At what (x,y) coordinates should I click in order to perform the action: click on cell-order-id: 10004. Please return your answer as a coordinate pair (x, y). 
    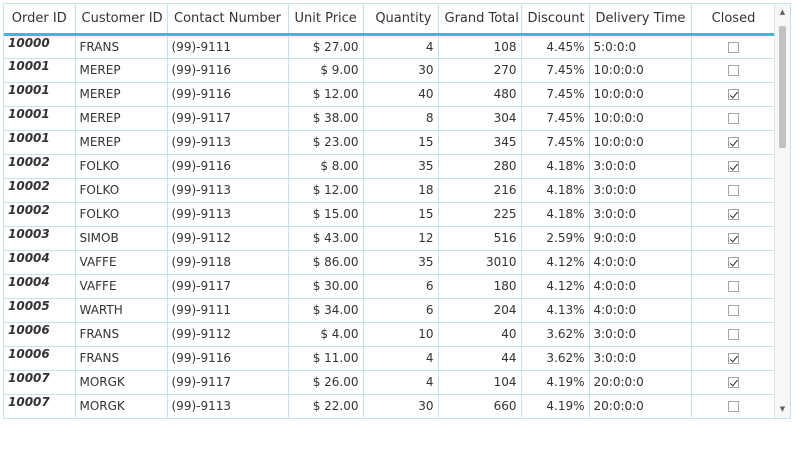
    Looking at the image, I should click on (40, 262).